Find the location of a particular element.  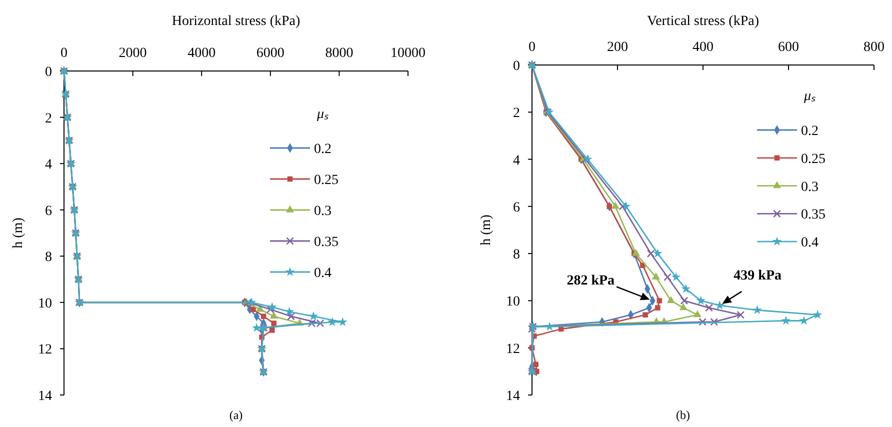

text: (b) is located at coordinates (683, 415).